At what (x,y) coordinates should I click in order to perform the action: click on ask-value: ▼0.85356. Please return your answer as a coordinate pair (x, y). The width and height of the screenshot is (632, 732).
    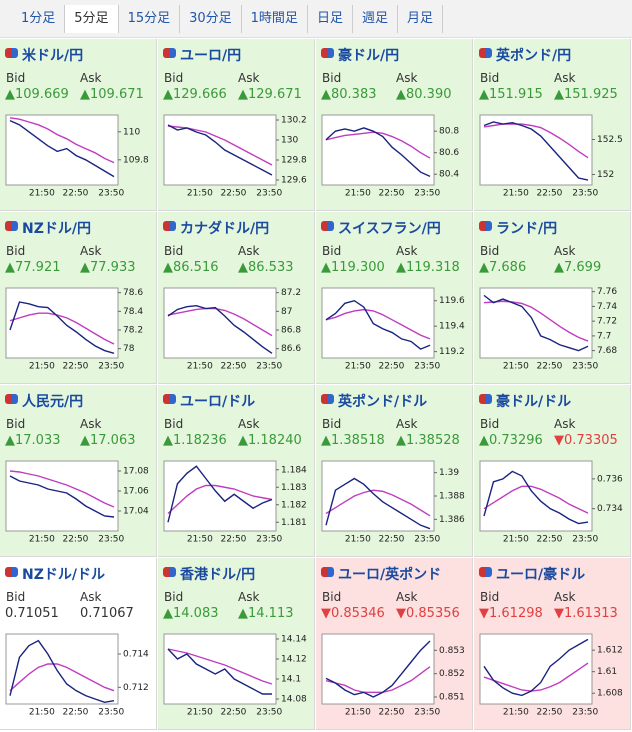
    Looking at the image, I should click on (428, 613).